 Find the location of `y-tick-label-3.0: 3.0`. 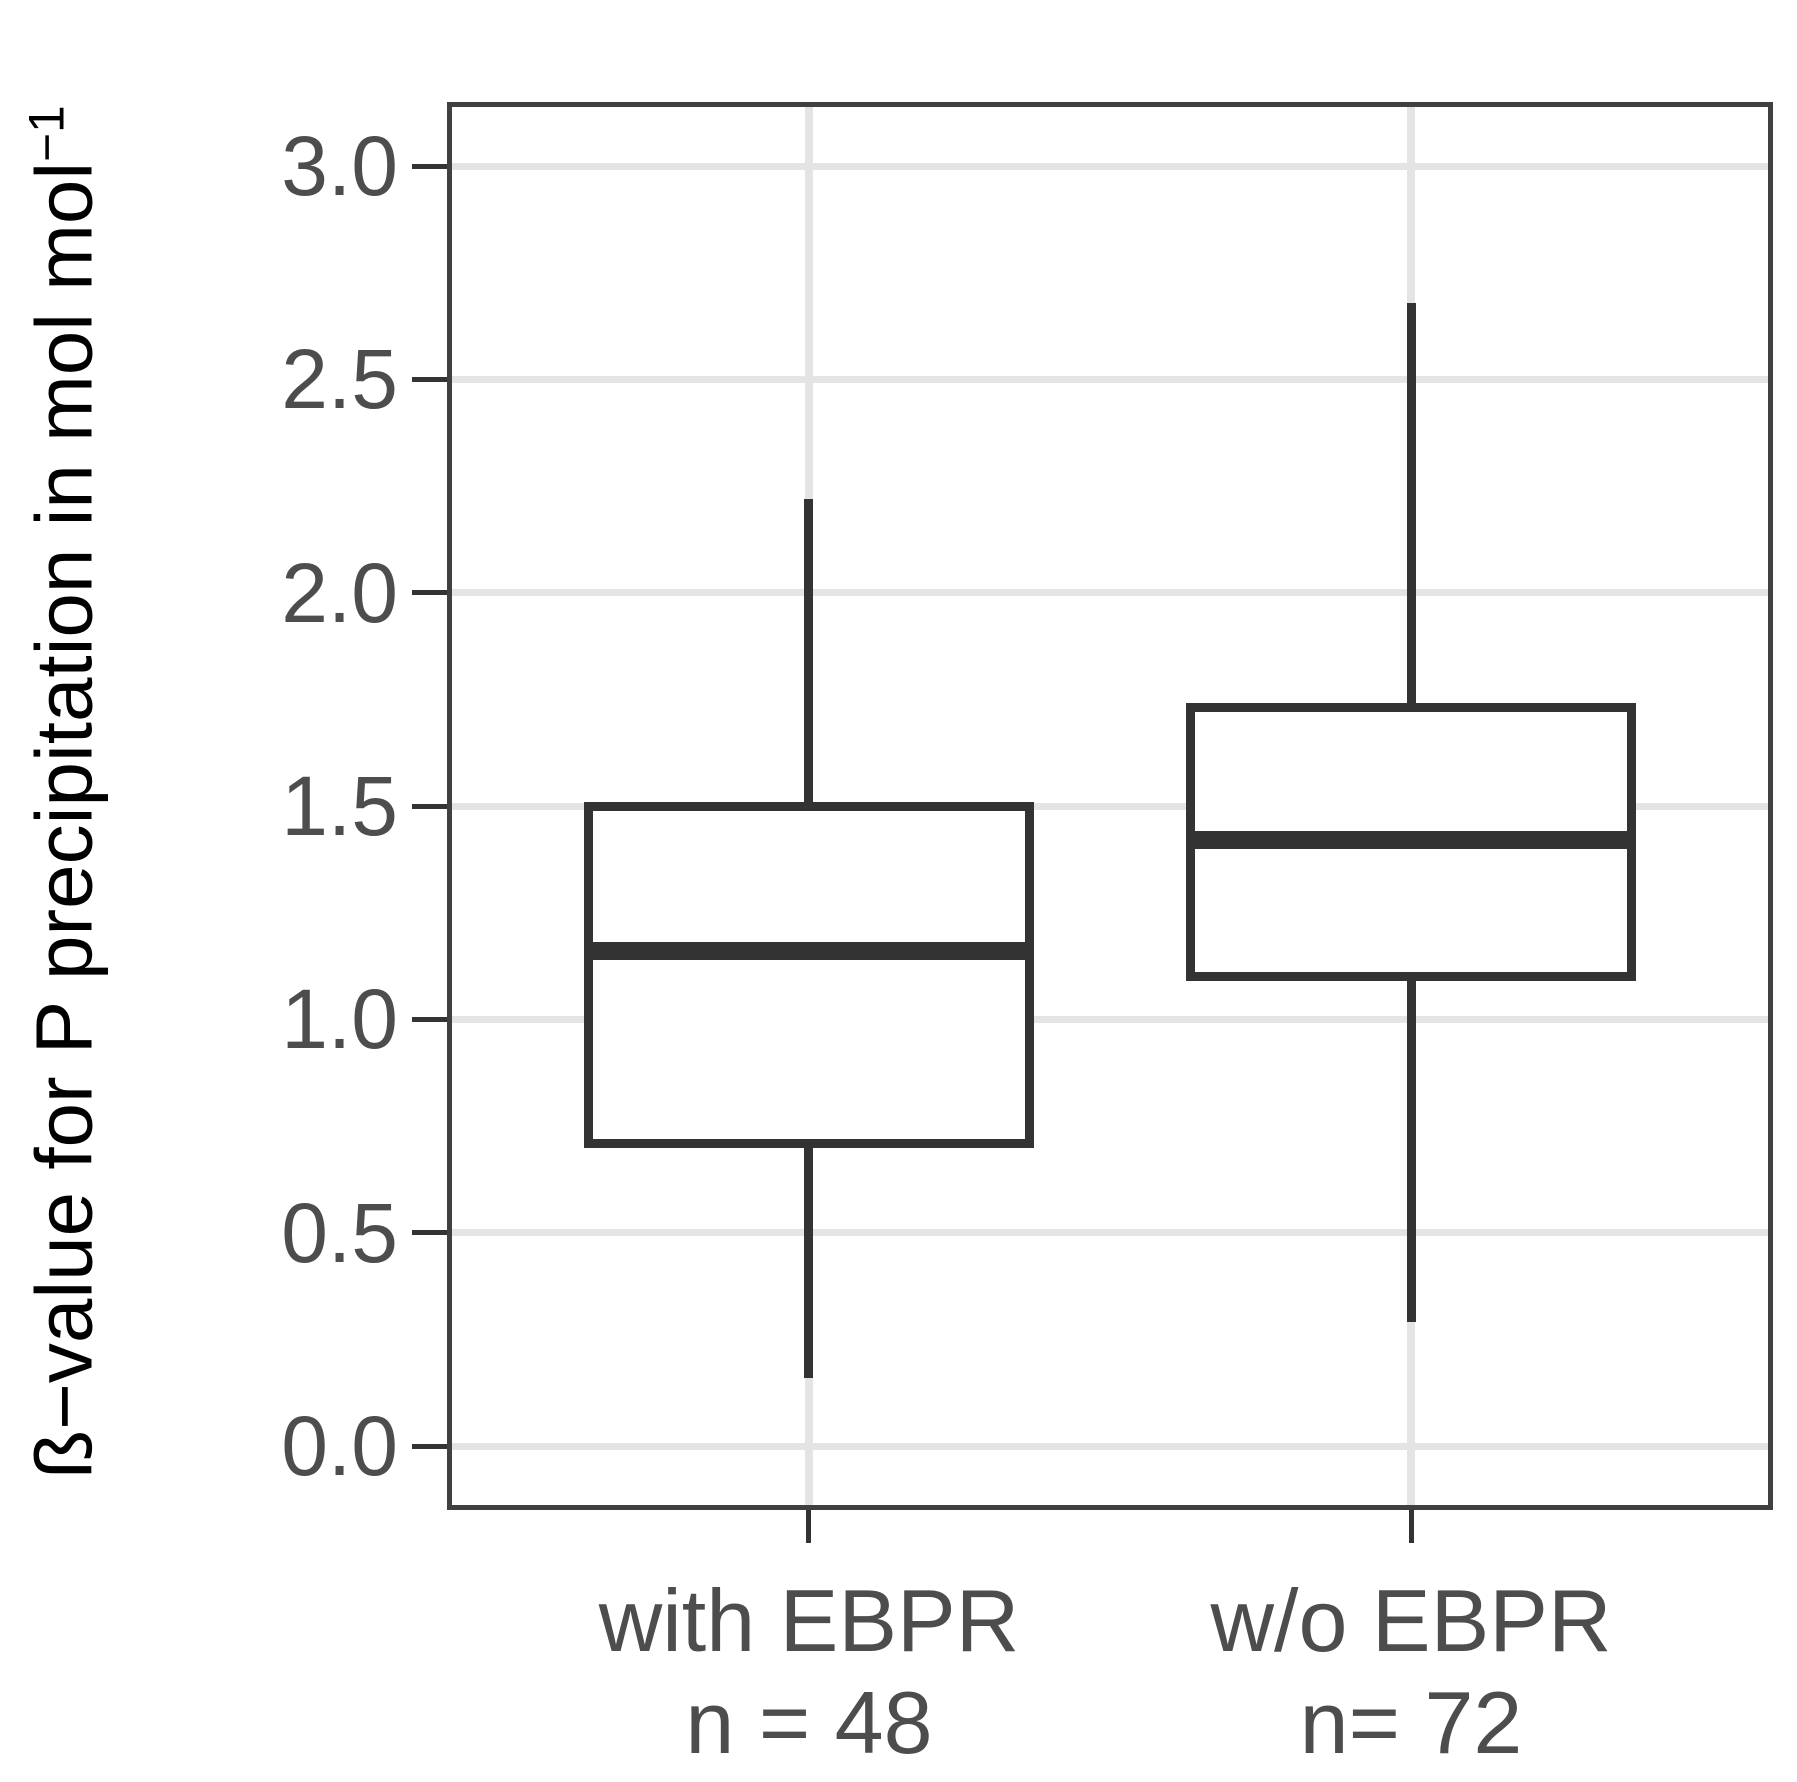

y-tick-label-3.0: 3.0 is located at coordinates (339, 166).